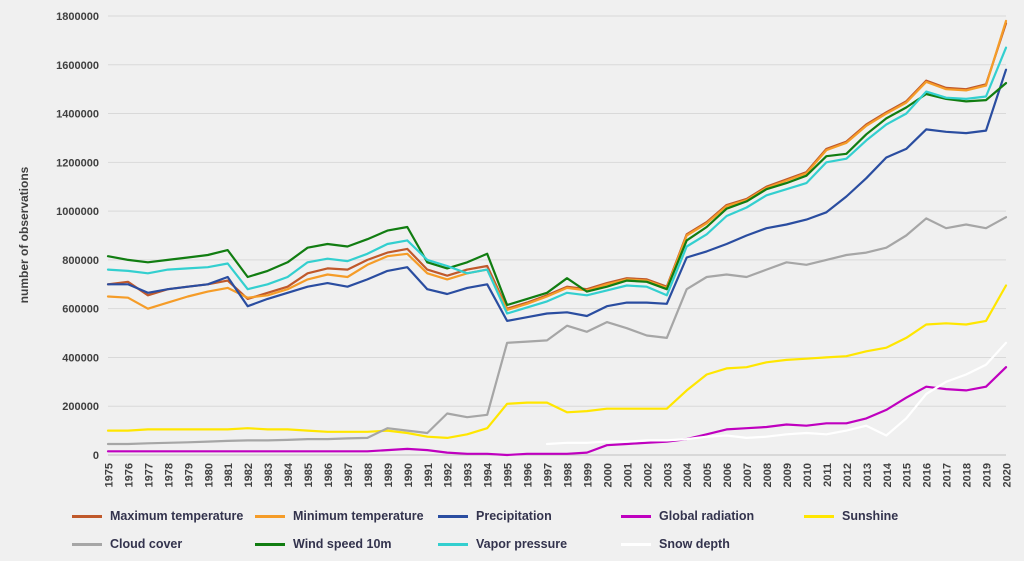  Describe the element at coordinates (828, 475) in the screenshot. I see `x-tick-label: 2011` at that location.